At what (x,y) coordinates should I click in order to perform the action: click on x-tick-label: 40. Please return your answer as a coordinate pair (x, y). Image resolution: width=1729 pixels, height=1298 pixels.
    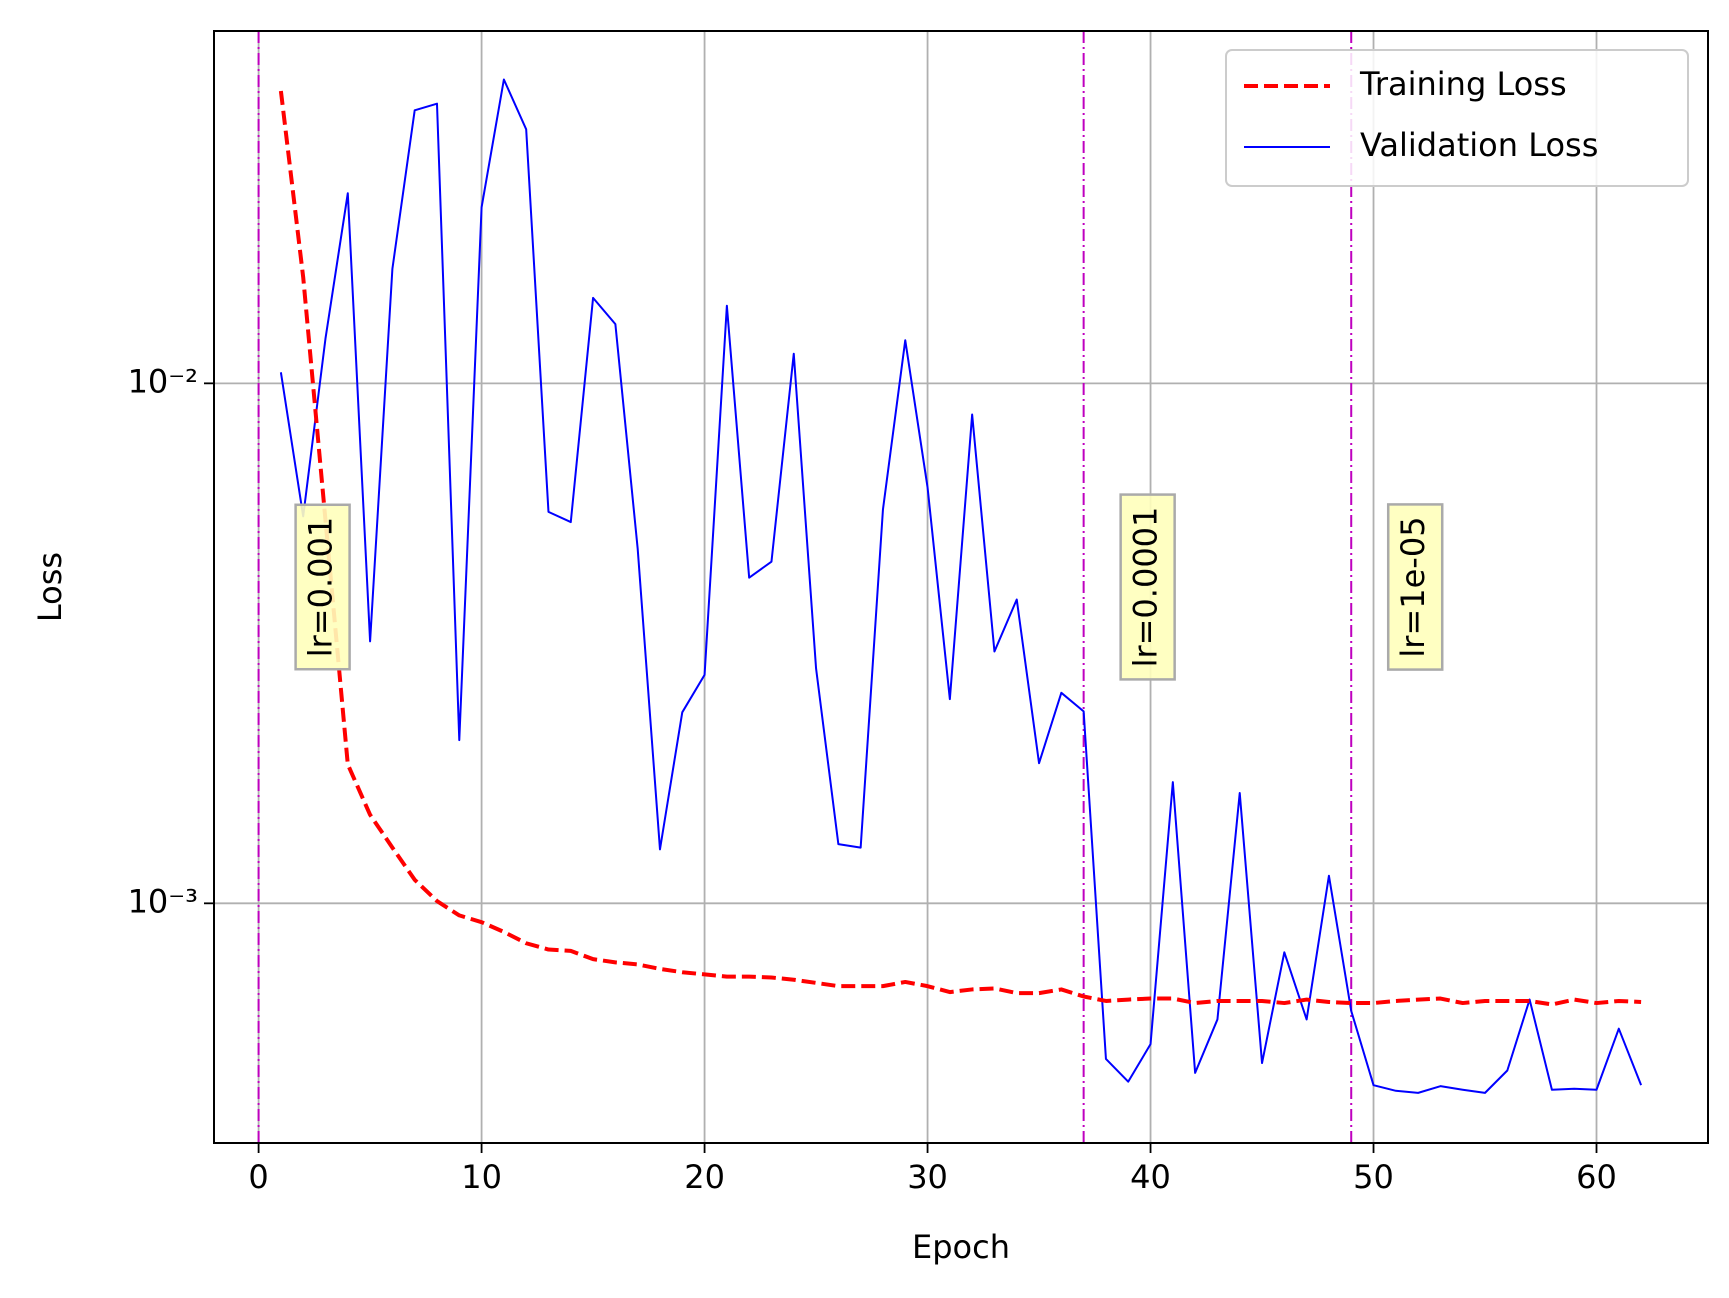
    Looking at the image, I should click on (1150, 1177).